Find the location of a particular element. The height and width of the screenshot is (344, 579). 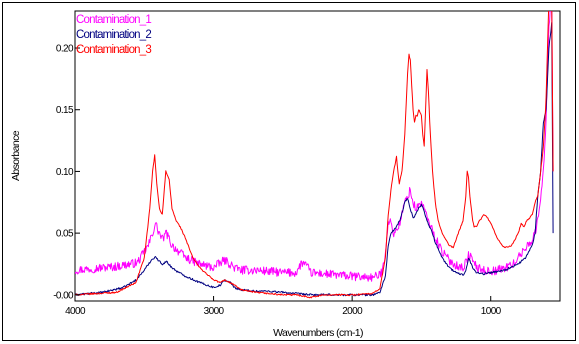

x-tick-label: 2000 is located at coordinates (352, 311).